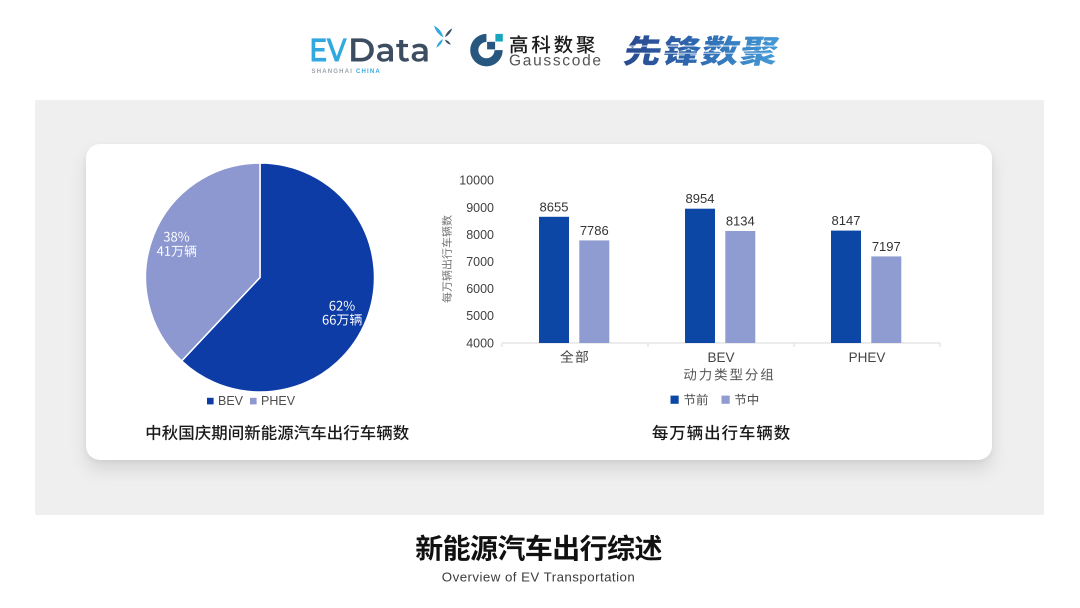  Describe the element at coordinates (594, 230) in the screenshot. I see `svg-text: 7786` at that location.